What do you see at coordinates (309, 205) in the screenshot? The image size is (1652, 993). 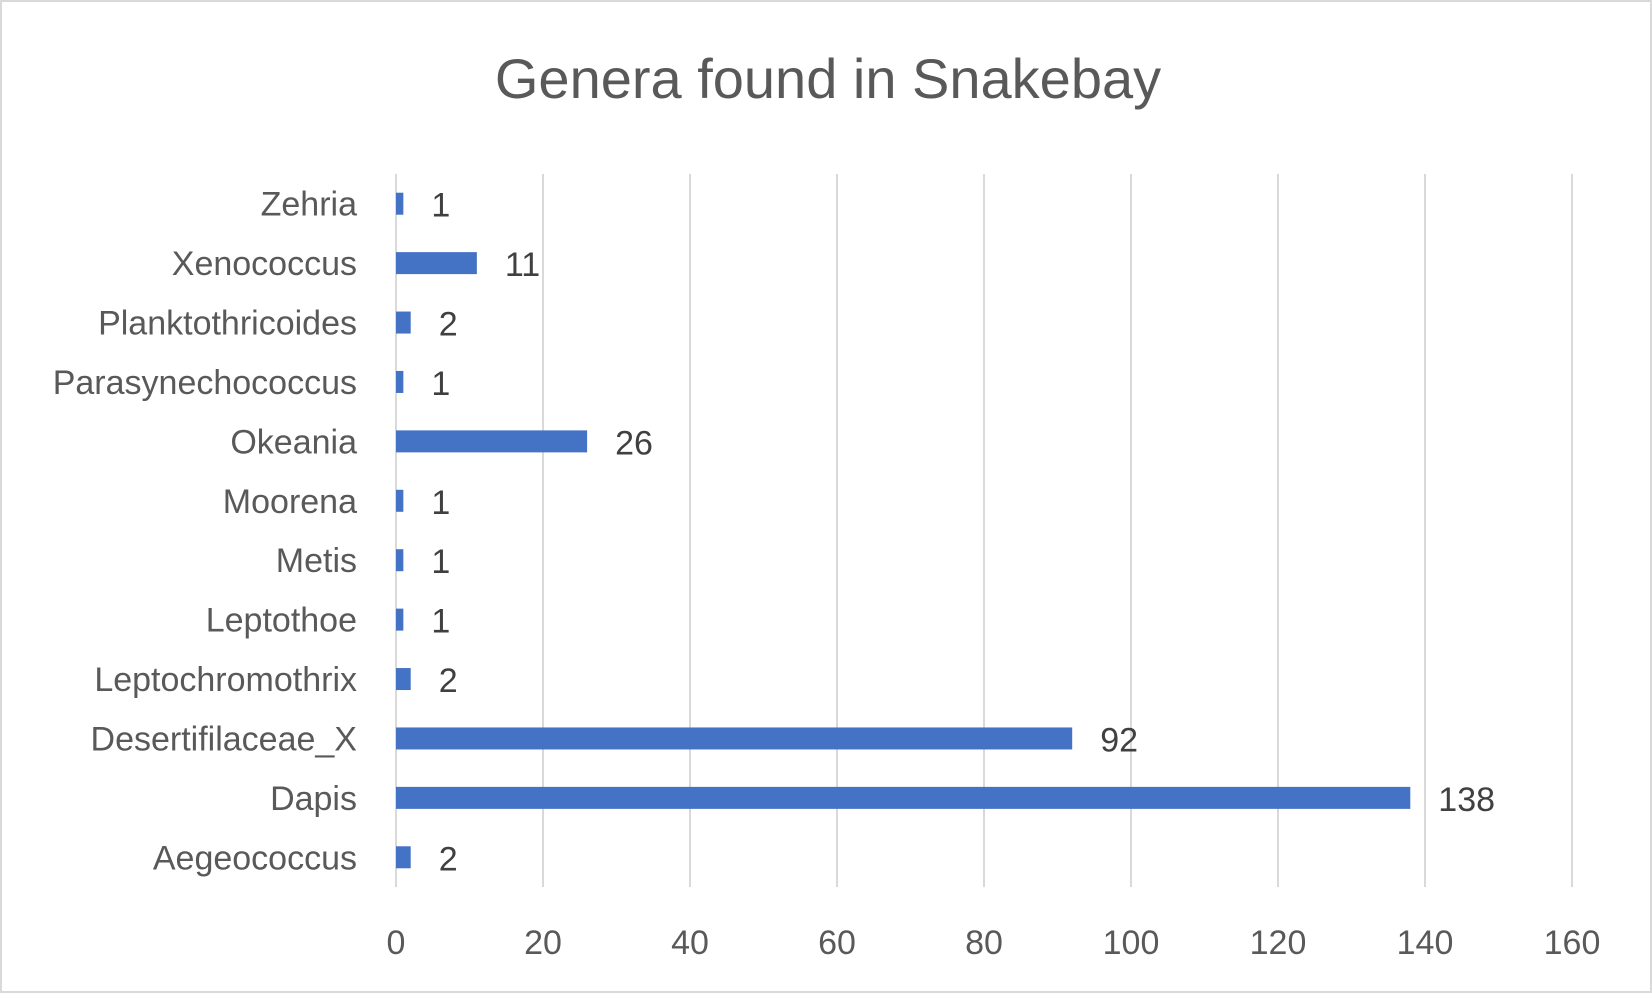 I see `category-label: Zehria` at bounding box center [309, 205].